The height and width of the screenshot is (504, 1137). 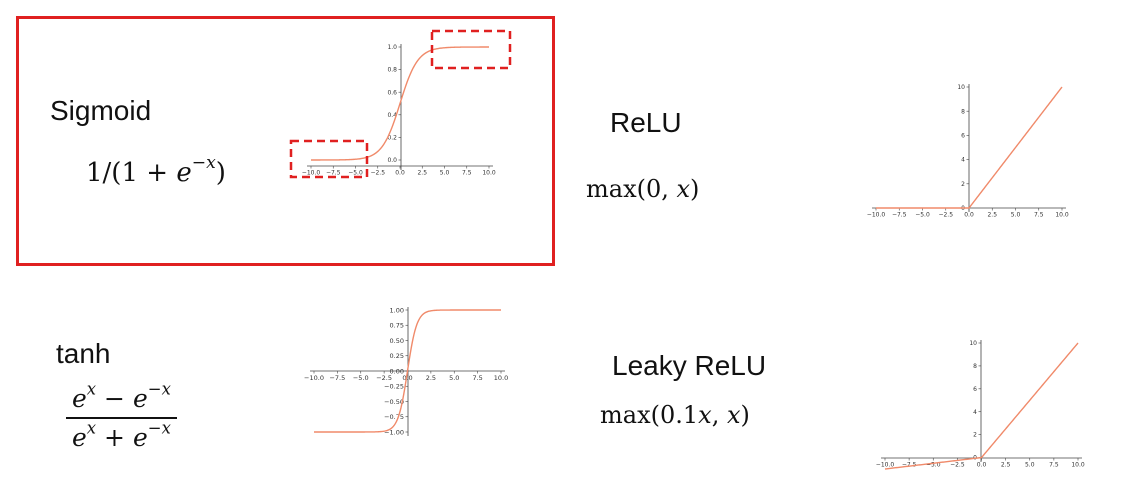 I want to click on sigmoid-x-tick-label: 7.5, so click(x=467, y=173).